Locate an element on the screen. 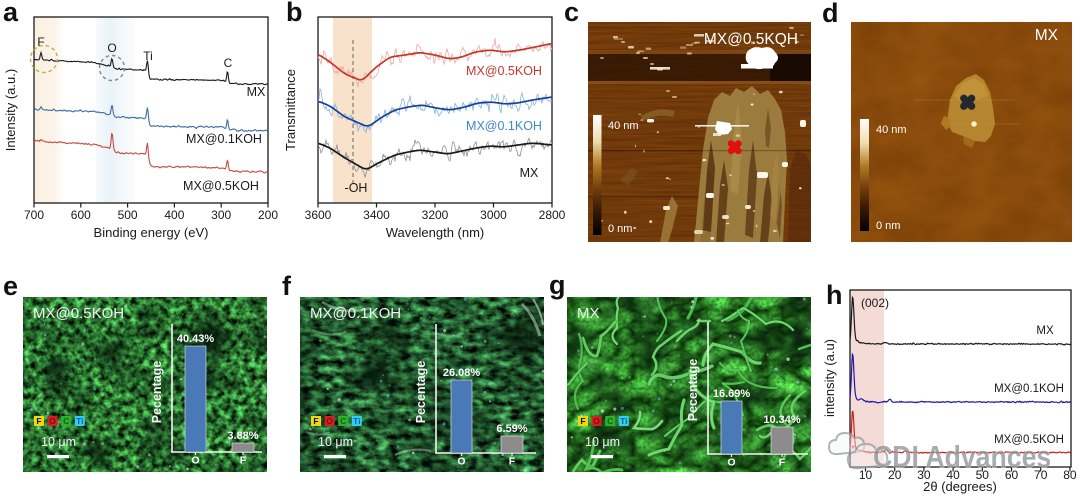  svg-text: 70 is located at coordinates (1041, 475).